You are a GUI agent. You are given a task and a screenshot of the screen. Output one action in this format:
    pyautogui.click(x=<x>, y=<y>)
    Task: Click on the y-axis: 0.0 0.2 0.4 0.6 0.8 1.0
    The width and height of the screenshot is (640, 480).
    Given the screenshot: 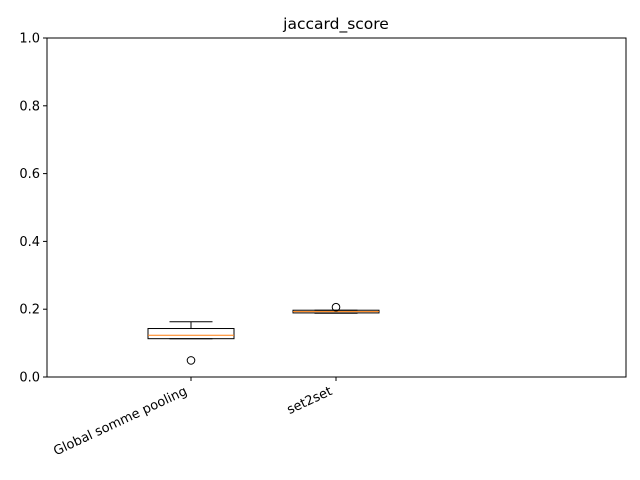 What is the action you would take?
    pyautogui.click(x=33, y=209)
    